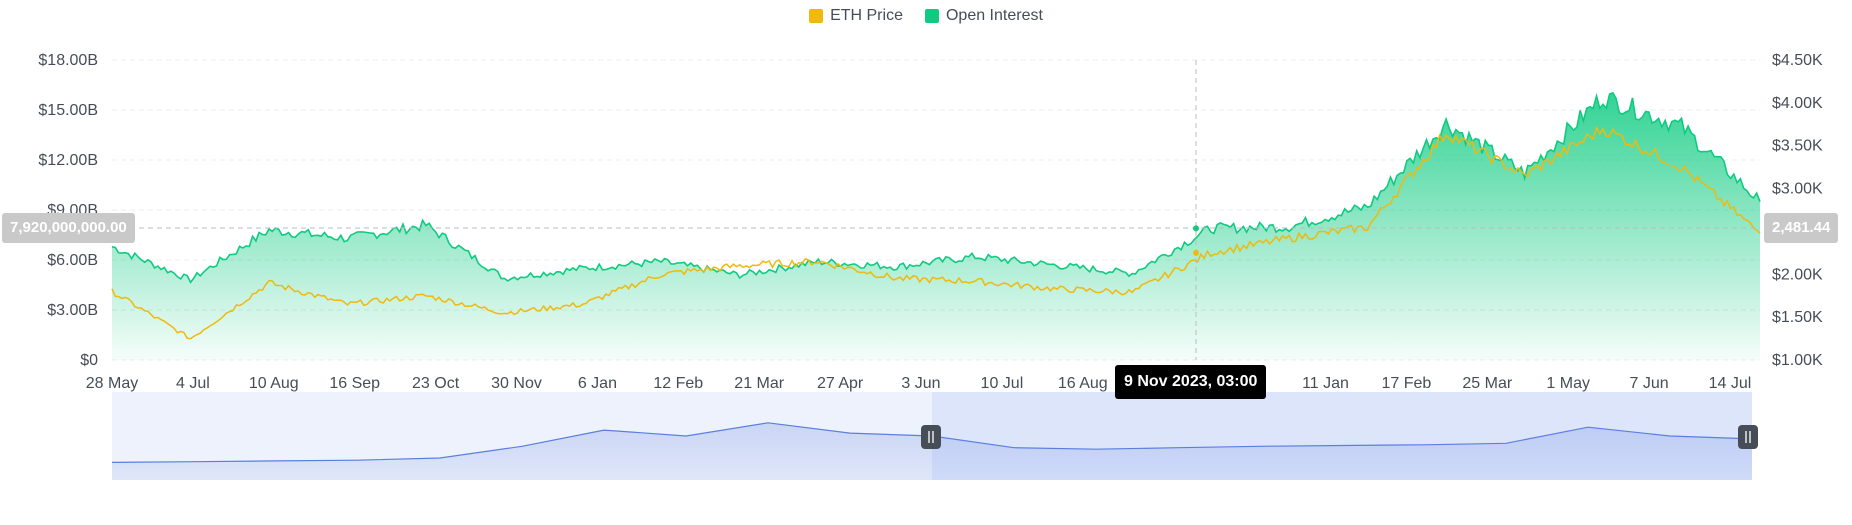 This screenshot has width=1852, height=525. Describe the element at coordinates (759, 383) in the screenshot. I see `x-tick-label: 21 Mar` at that location.